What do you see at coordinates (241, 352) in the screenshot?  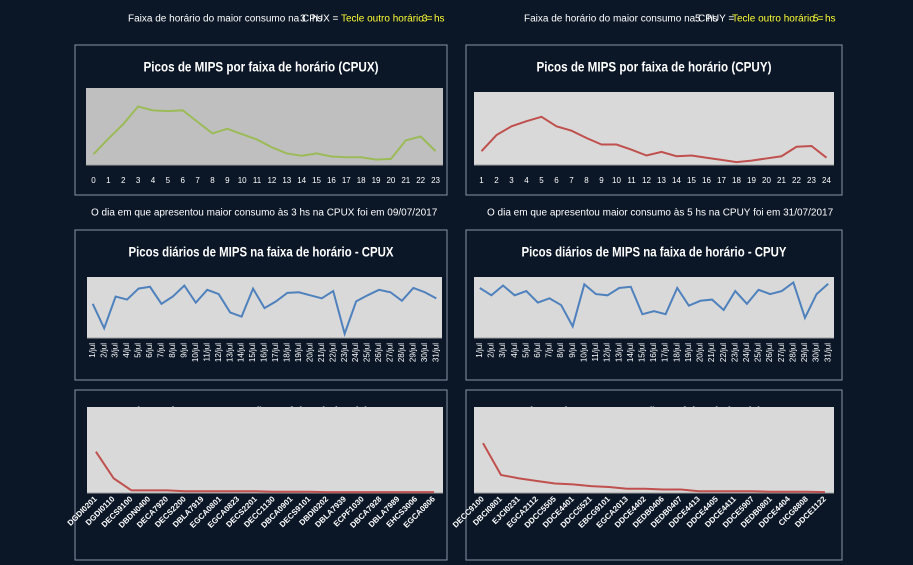 I see `x-tick-label: 14/jul` at bounding box center [241, 352].